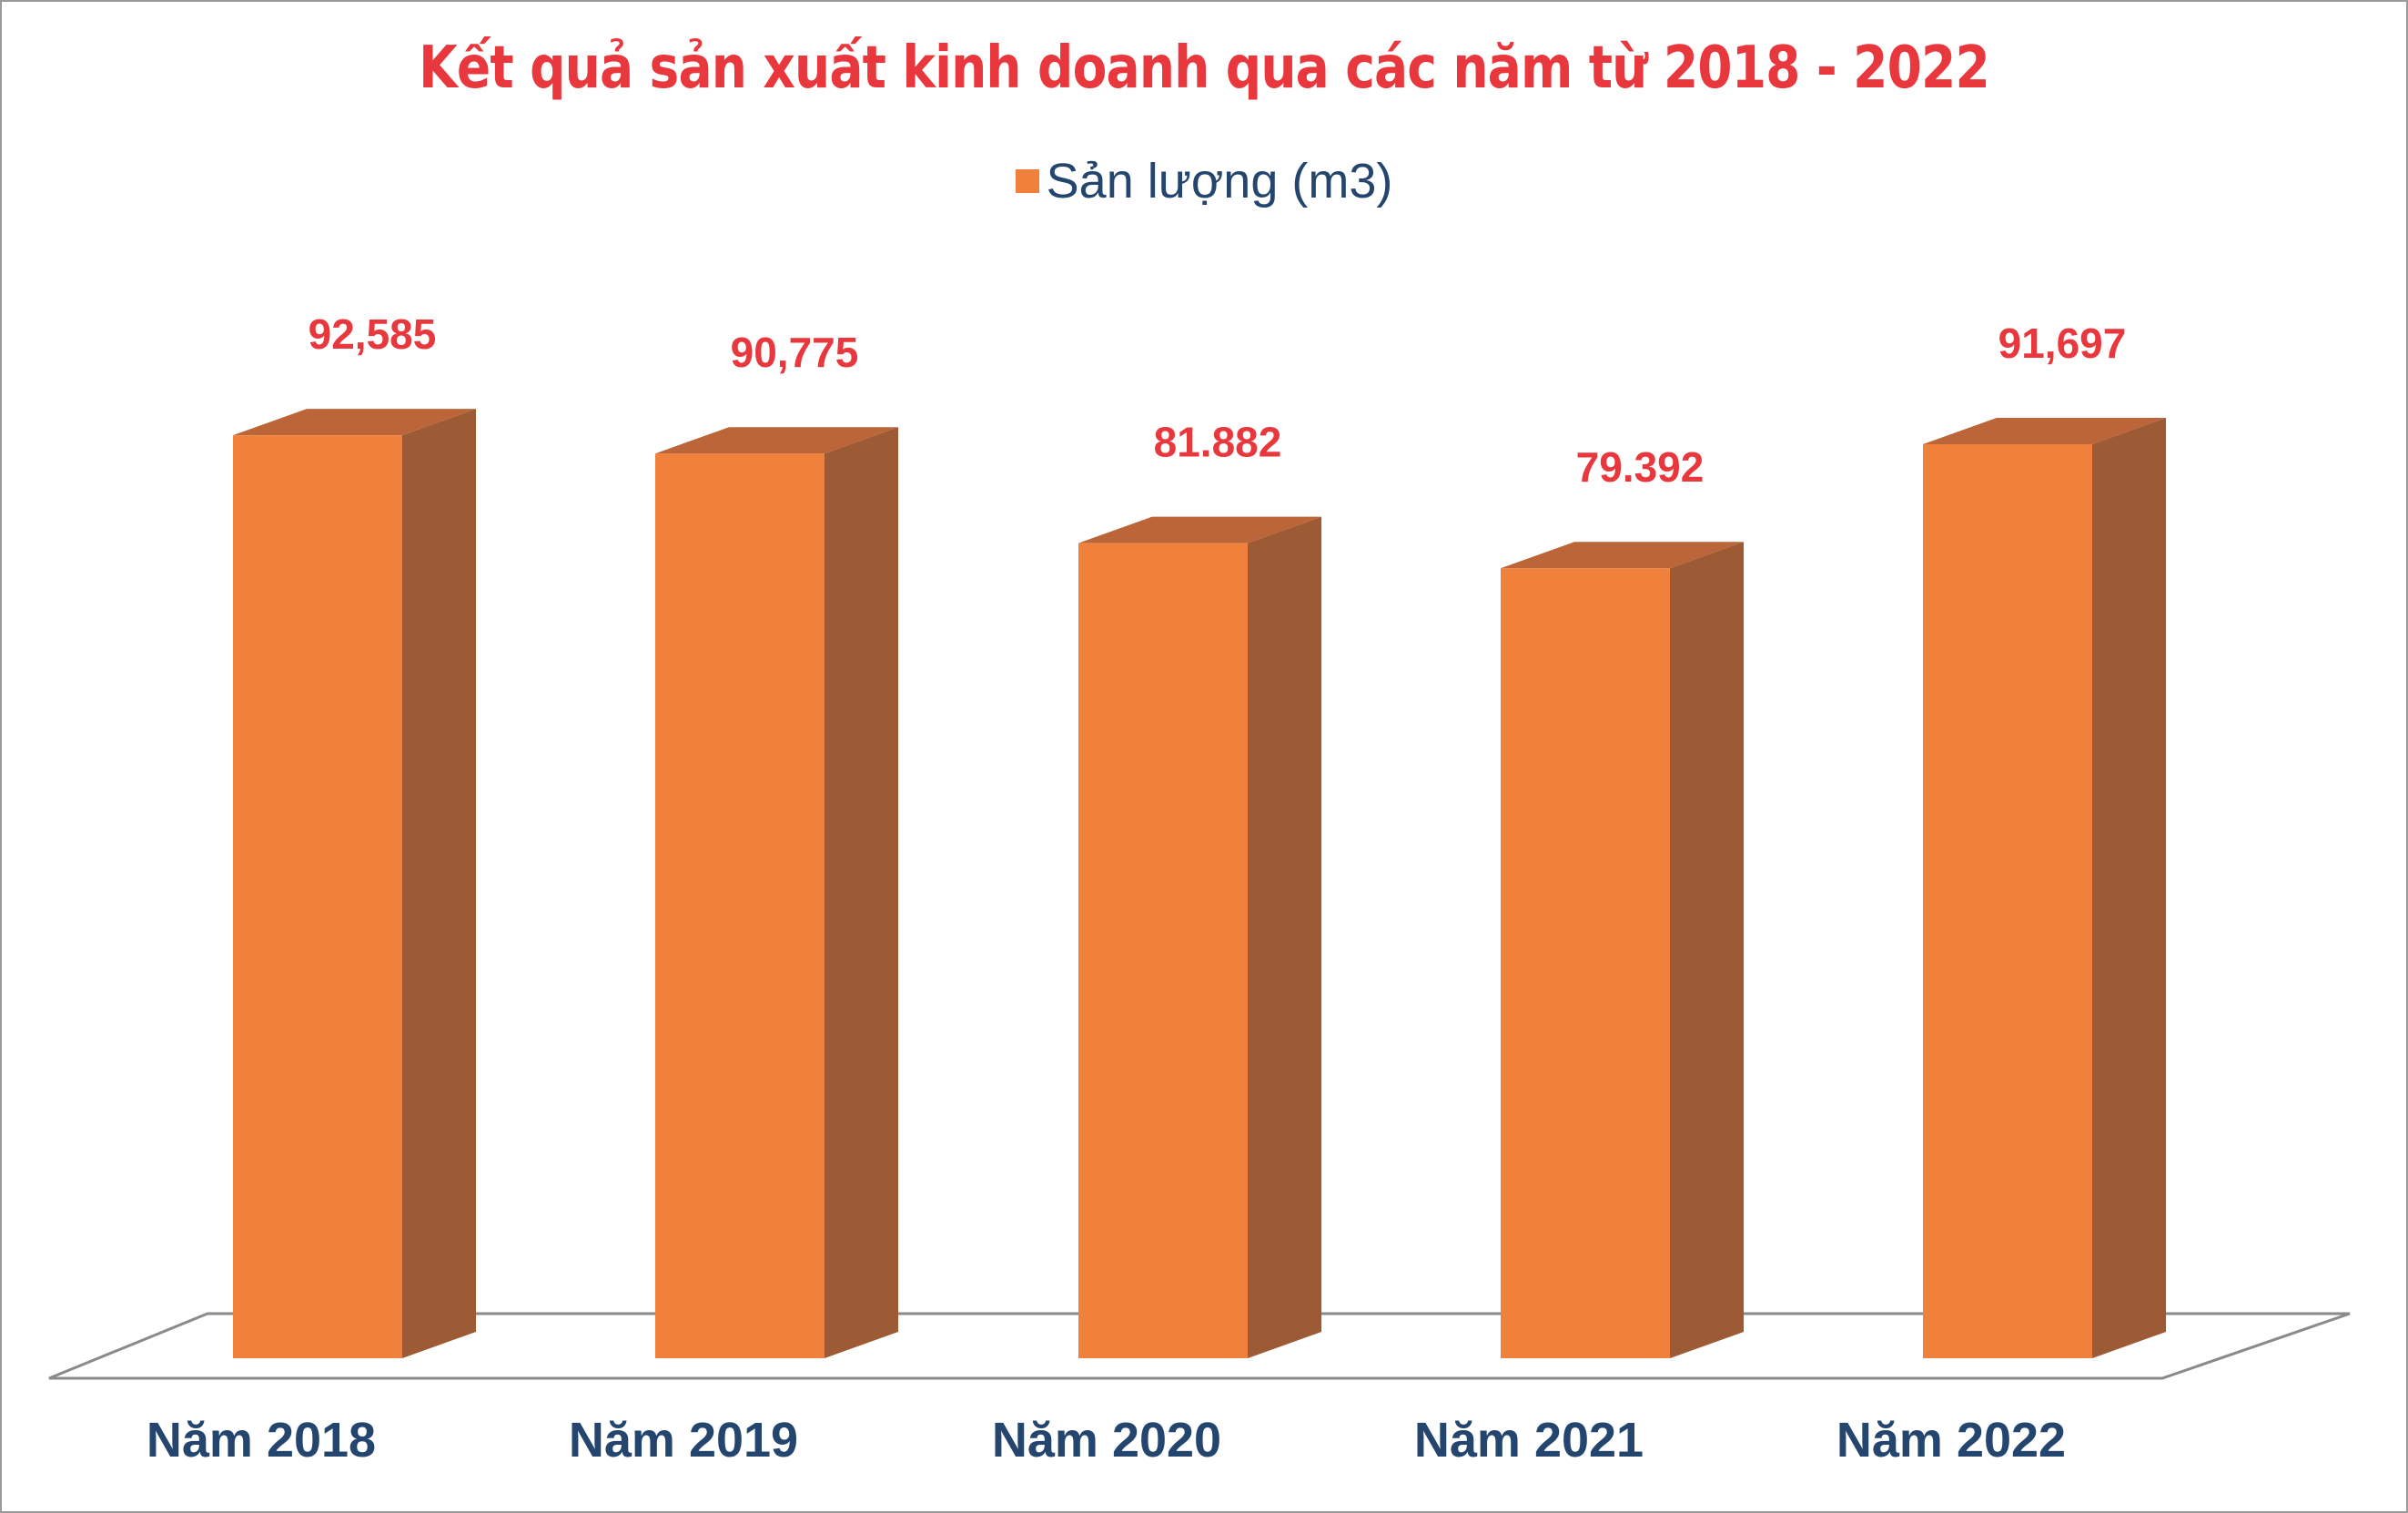 Image resolution: width=2408 pixels, height=1513 pixels. I want to click on data-label: 90,775, so click(795, 352).